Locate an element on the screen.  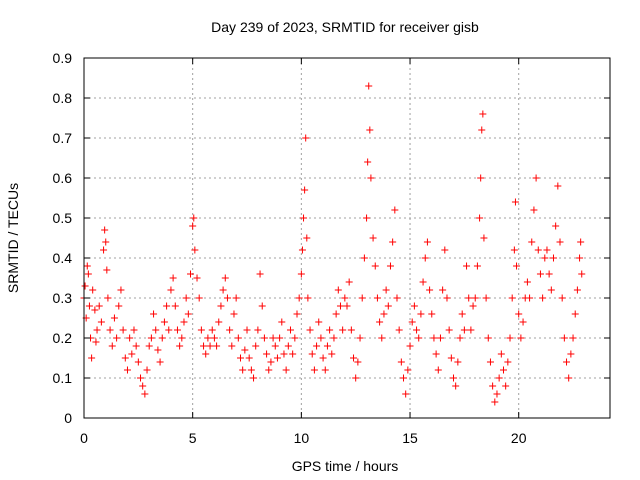
x-tick-label: 15 is located at coordinates (410, 438).